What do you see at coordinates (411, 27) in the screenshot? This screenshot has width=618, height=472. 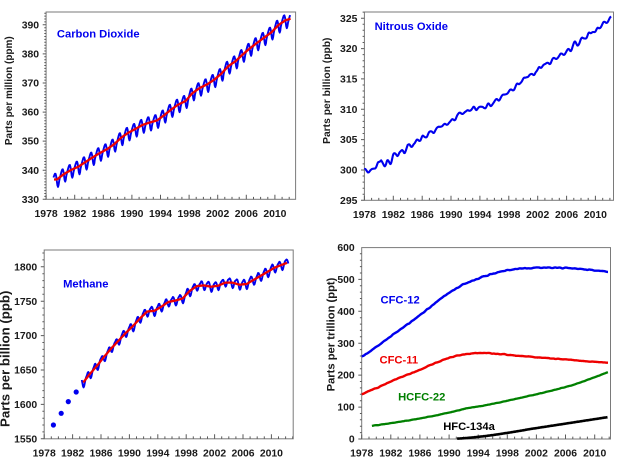 I see `svg-text: Nitrous Oxide` at bounding box center [411, 27].